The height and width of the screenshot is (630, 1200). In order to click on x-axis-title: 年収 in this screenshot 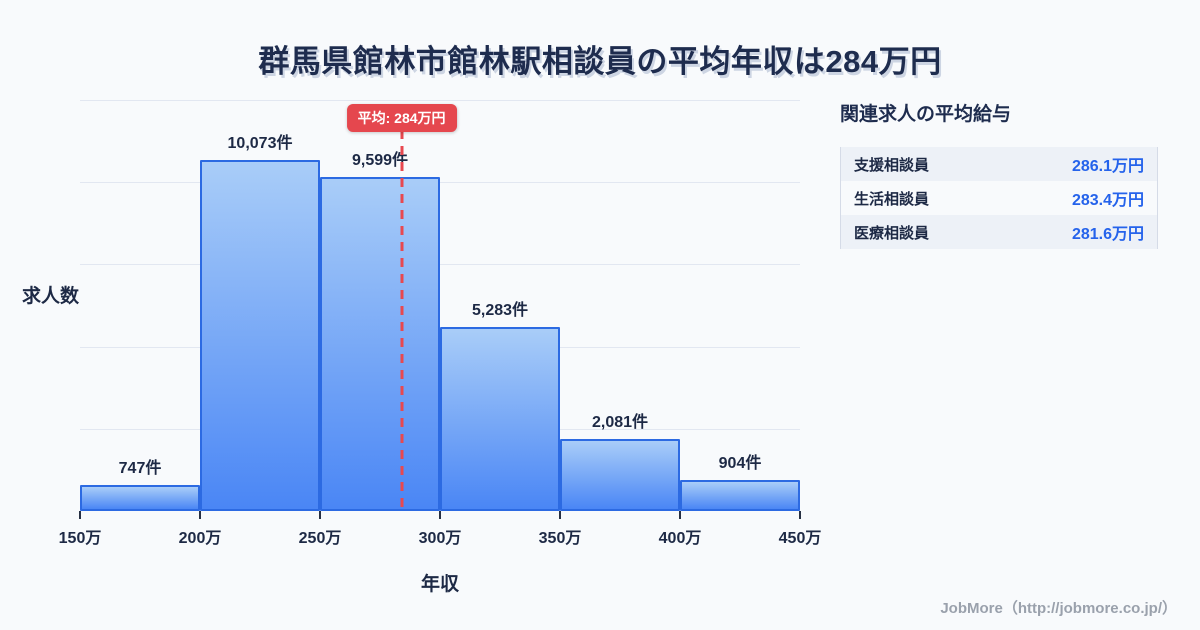, I will do `click(439, 584)`.